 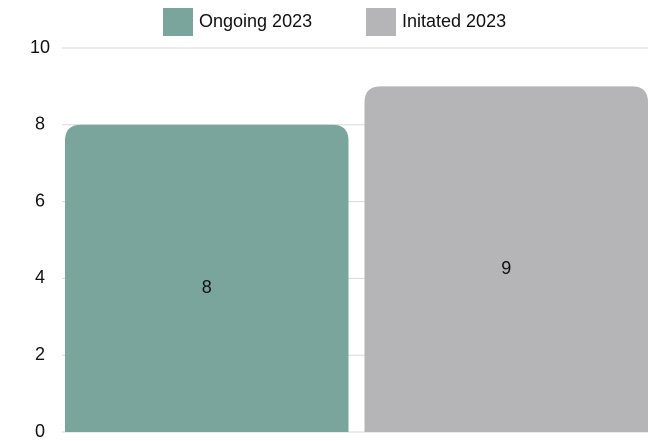 What do you see at coordinates (506, 268) in the screenshot?
I see `data-label: 9` at bounding box center [506, 268].